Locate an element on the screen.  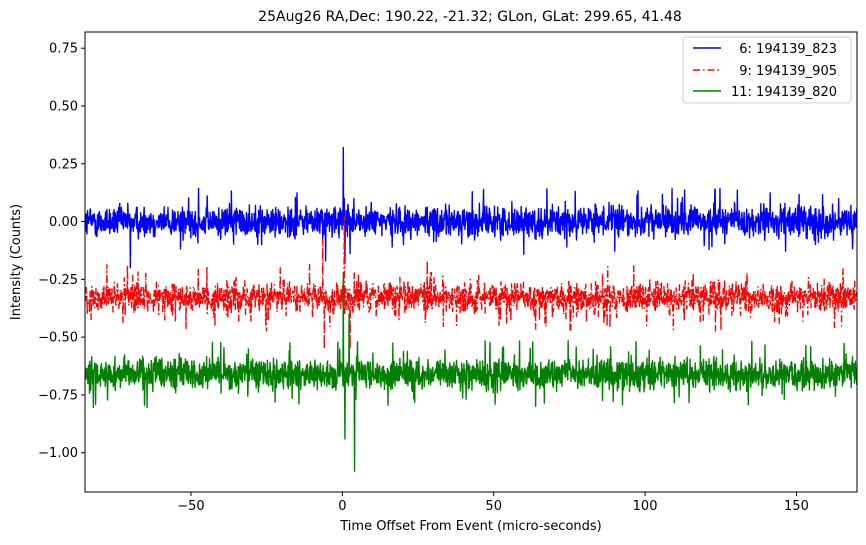
y-tick-label: −1.00 is located at coordinates (58, 453).